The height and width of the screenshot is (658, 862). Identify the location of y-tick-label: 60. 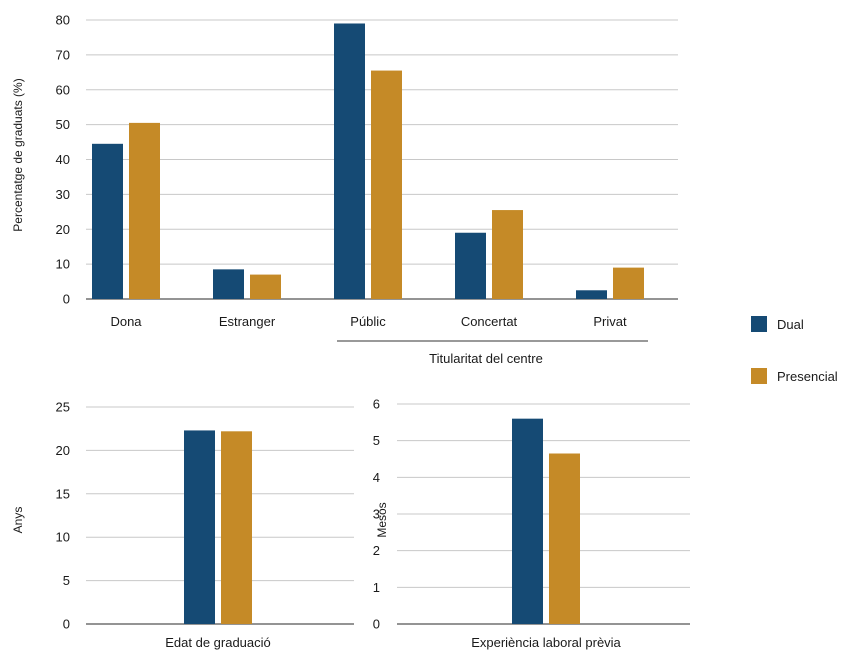
(63, 89).